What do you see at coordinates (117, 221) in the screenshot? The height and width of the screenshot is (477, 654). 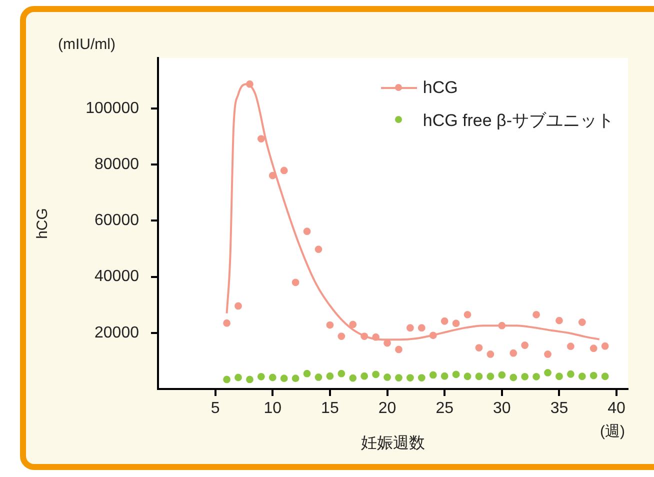 I see `y-tick-label: 60000` at bounding box center [117, 221].